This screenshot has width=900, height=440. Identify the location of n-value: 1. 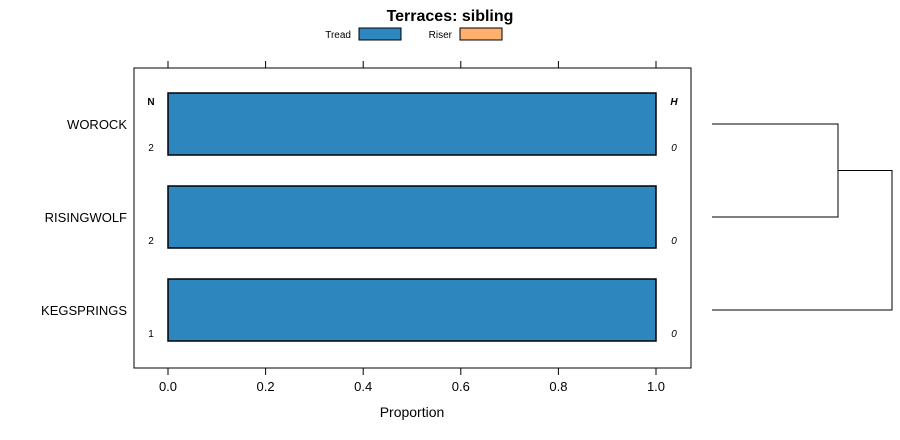
(151, 334).